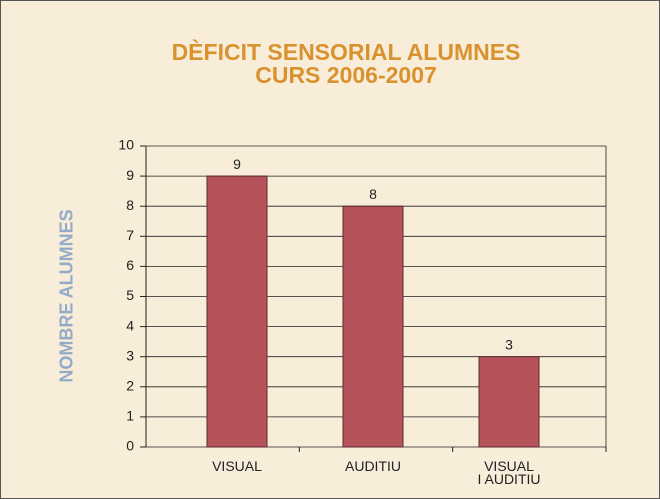 This screenshot has height=499, width=660. I want to click on x-tick-label: VISUAL I AUDITIU, so click(509, 472).